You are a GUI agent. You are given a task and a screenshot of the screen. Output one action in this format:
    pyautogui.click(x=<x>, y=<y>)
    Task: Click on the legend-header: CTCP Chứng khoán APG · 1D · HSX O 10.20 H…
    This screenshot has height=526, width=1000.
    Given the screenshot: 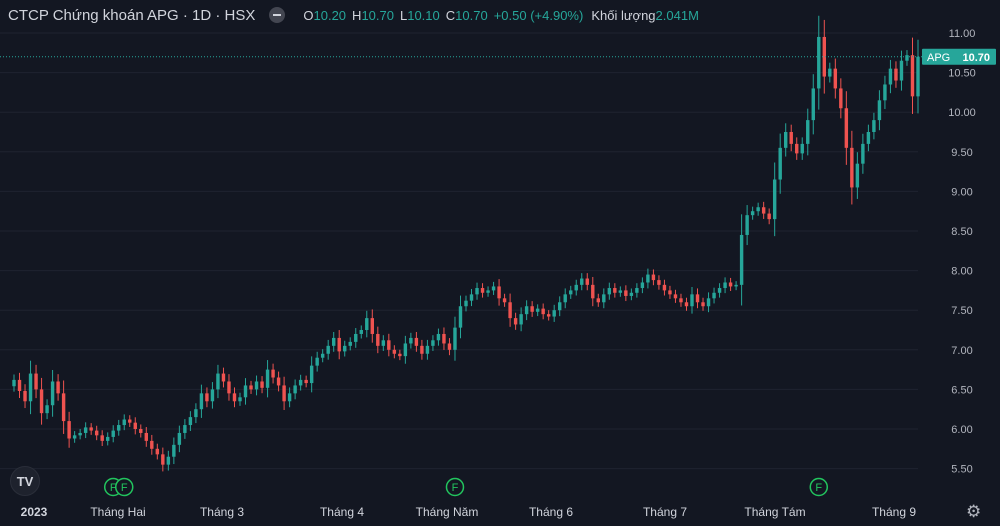 What is the action you would take?
    pyautogui.click(x=353, y=15)
    